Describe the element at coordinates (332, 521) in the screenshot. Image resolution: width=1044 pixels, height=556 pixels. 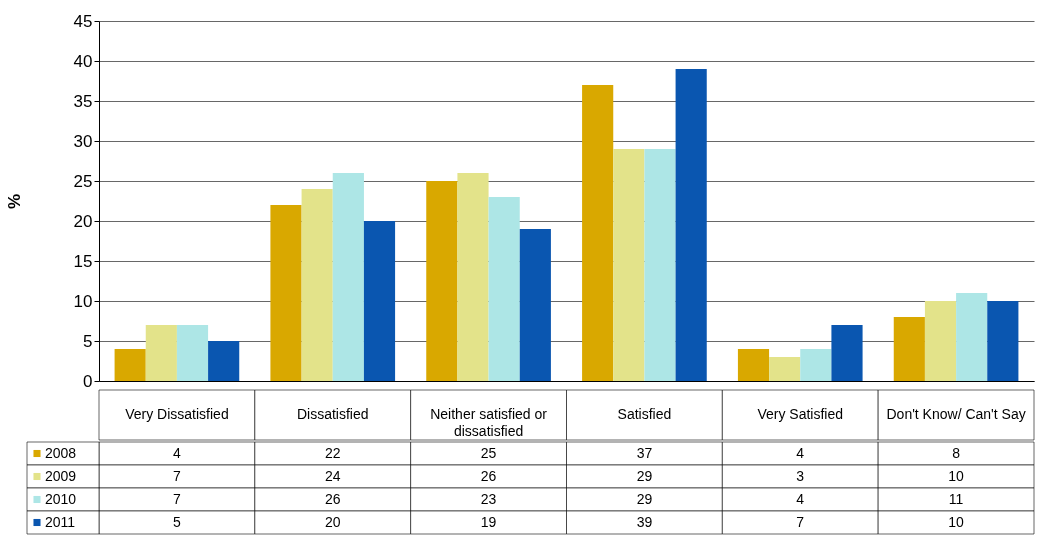
I see `data-label: 20` at that location.